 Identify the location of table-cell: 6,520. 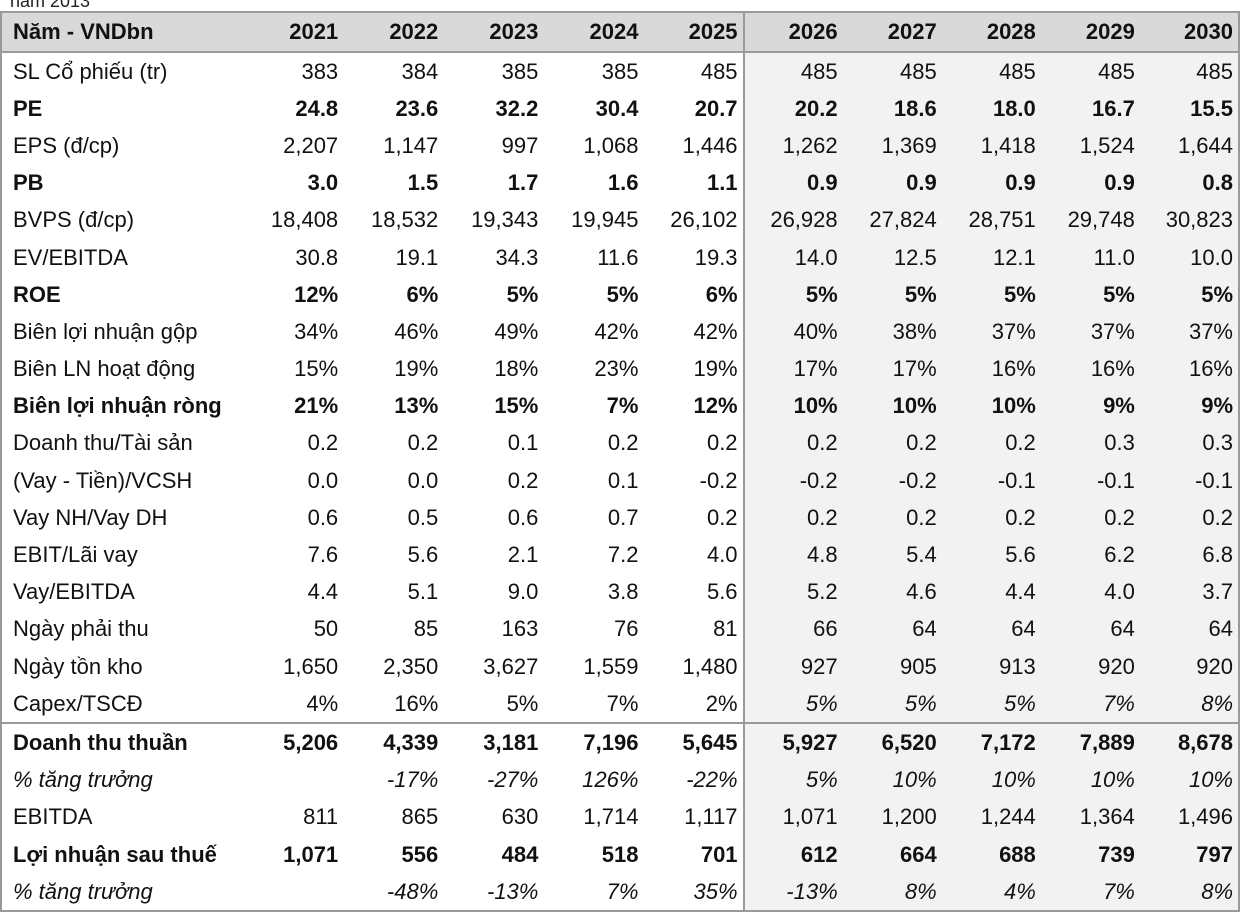
(892, 742).